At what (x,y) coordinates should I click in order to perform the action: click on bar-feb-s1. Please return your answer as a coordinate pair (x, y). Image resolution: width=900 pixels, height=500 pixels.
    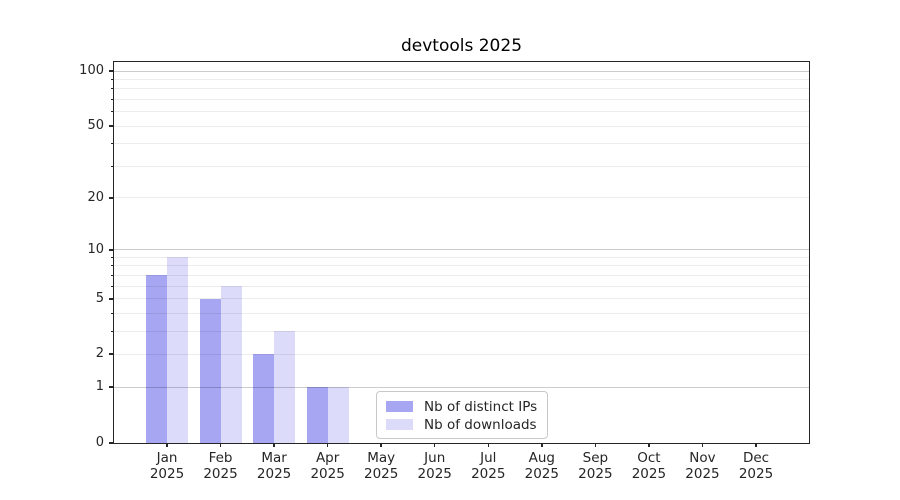
    Looking at the image, I should click on (231, 364).